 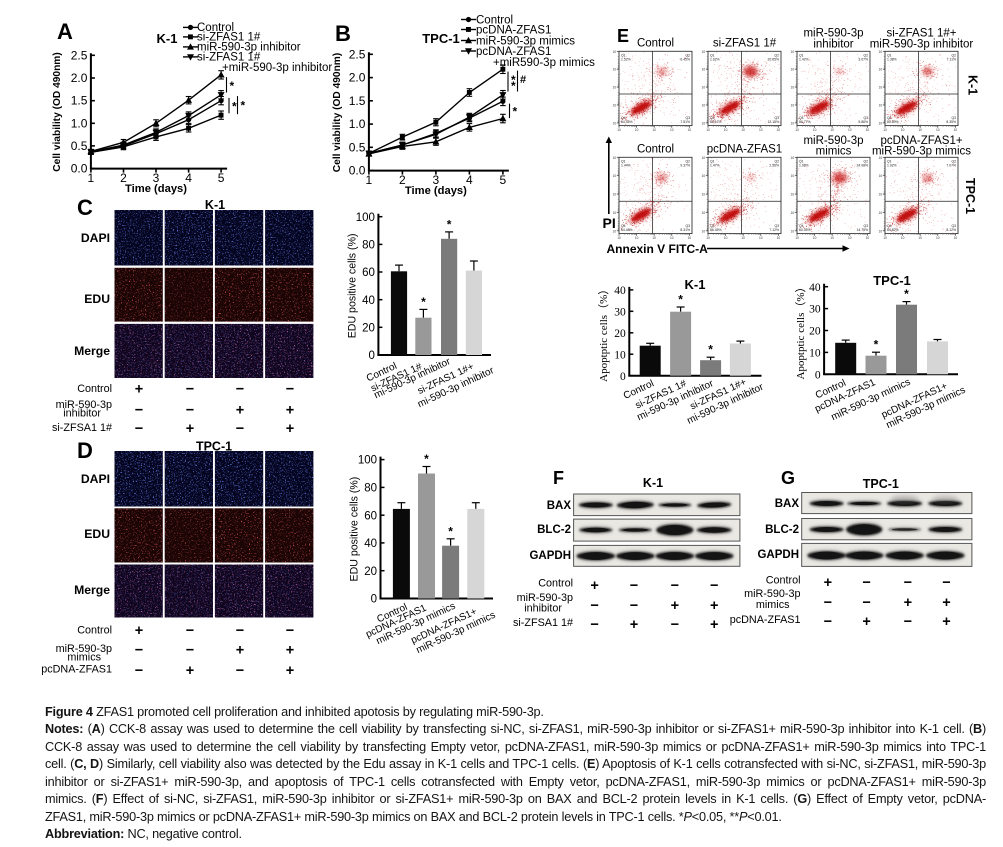 I want to click on svg-text: 0.0, so click(x=79, y=169).